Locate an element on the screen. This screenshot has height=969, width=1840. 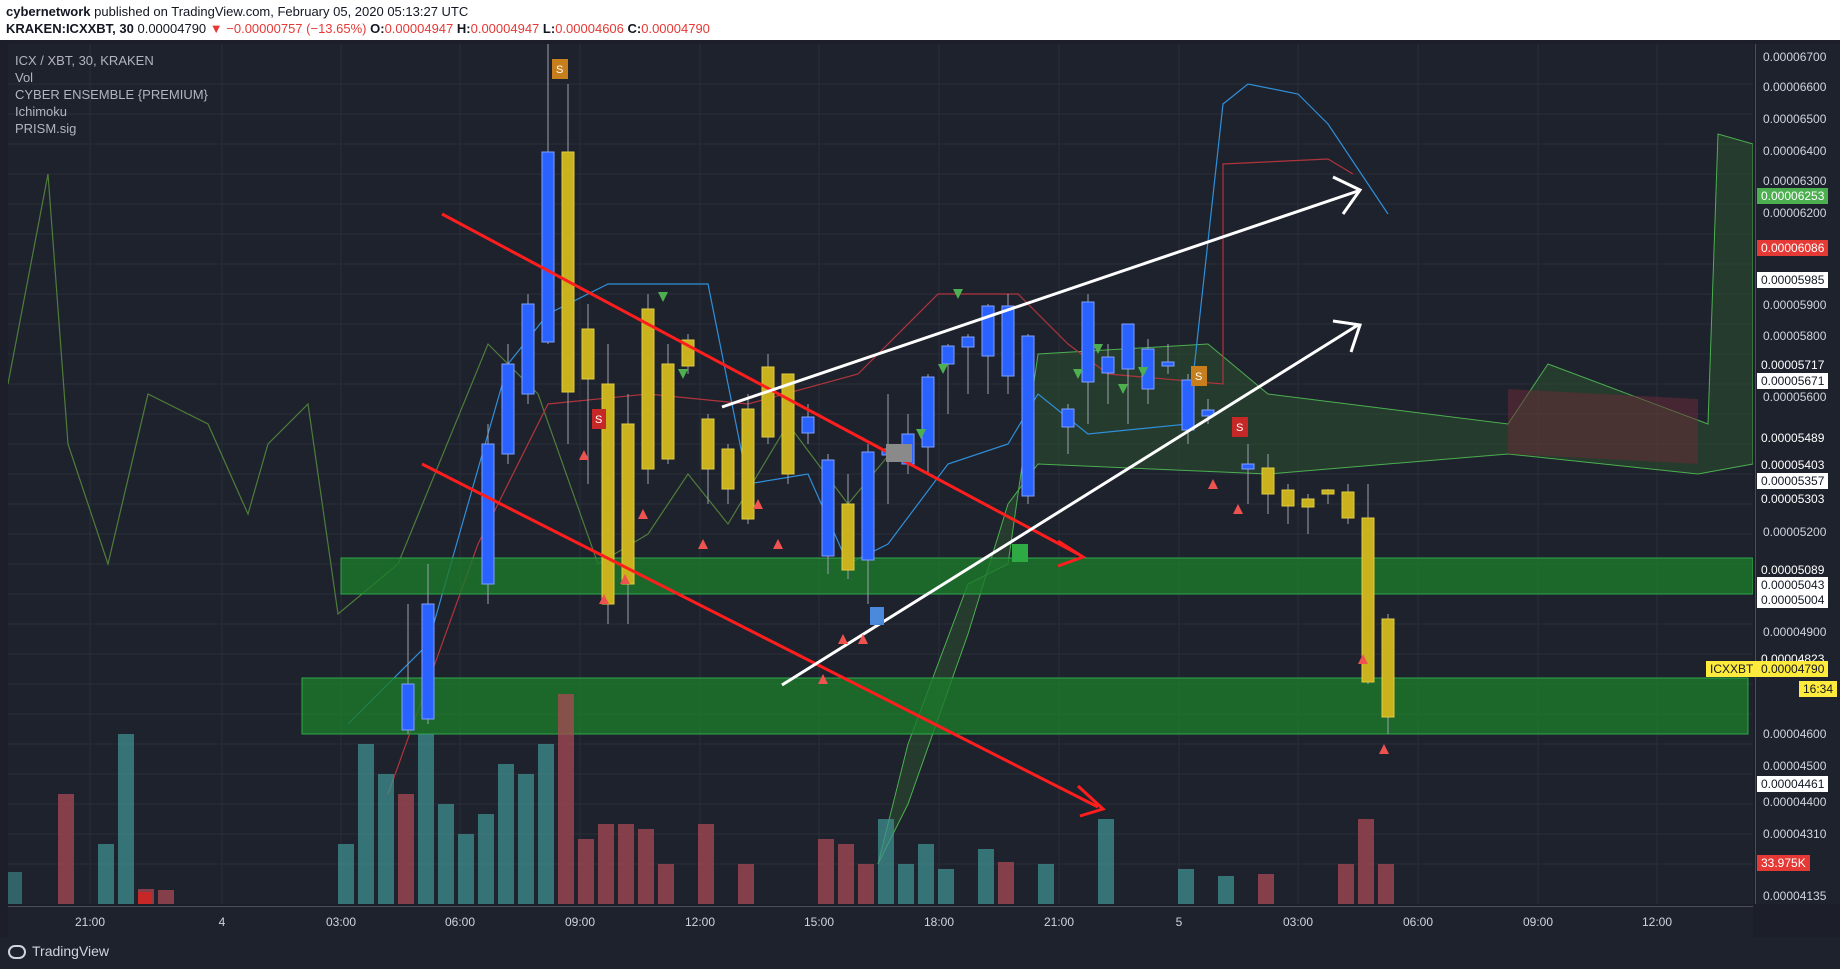
price-change: ▼ −0.00000757 (−13.65%) is located at coordinates (288, 28).